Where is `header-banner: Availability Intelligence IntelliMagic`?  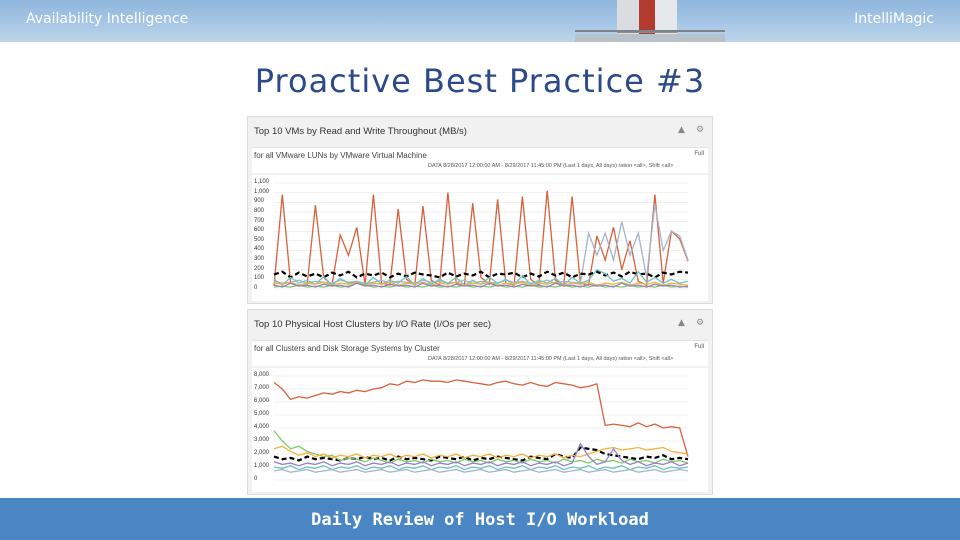 header-banner: Availability Intelligence IntelliMagic is located at coordinates (480, 21).